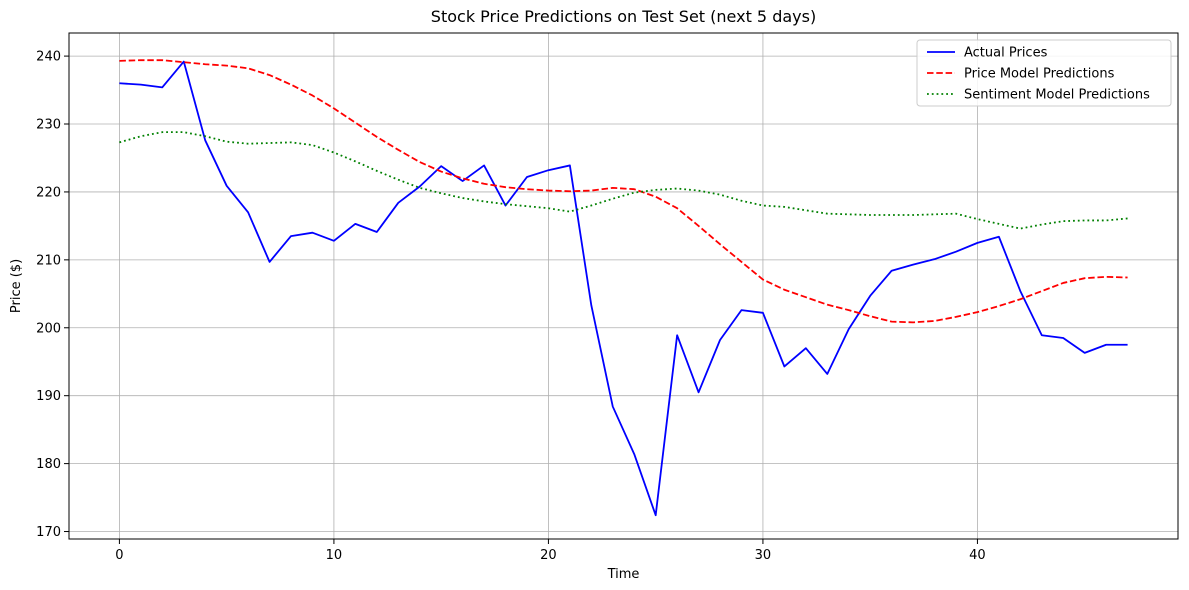 This screenshot has width=1189, height=590. What do you see at coordinates (48, 192) in the screenshot?
I see `y-tick-label: 220` at bounding box center [48, 192].